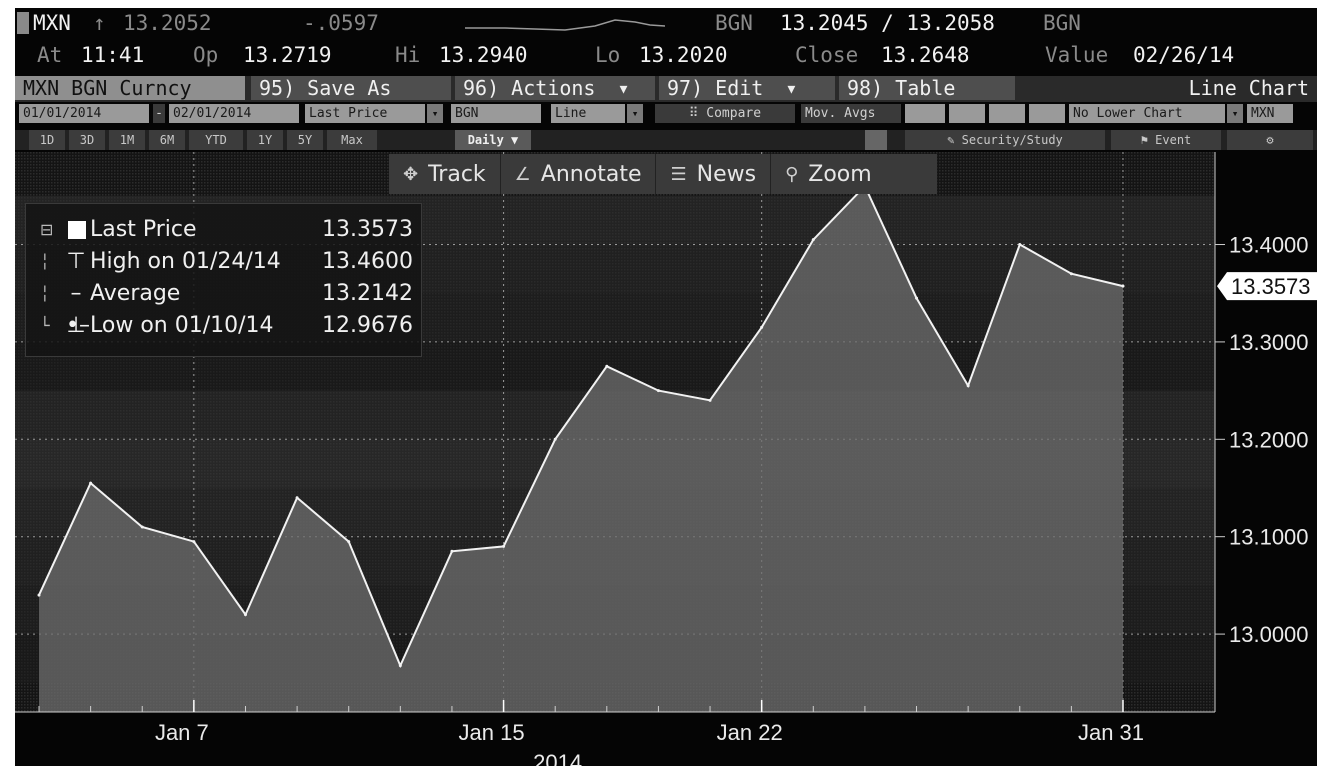  Describe the element at coordinates (367, 261) in the screenshot. I see `legend-value: 13.4600` at that location.